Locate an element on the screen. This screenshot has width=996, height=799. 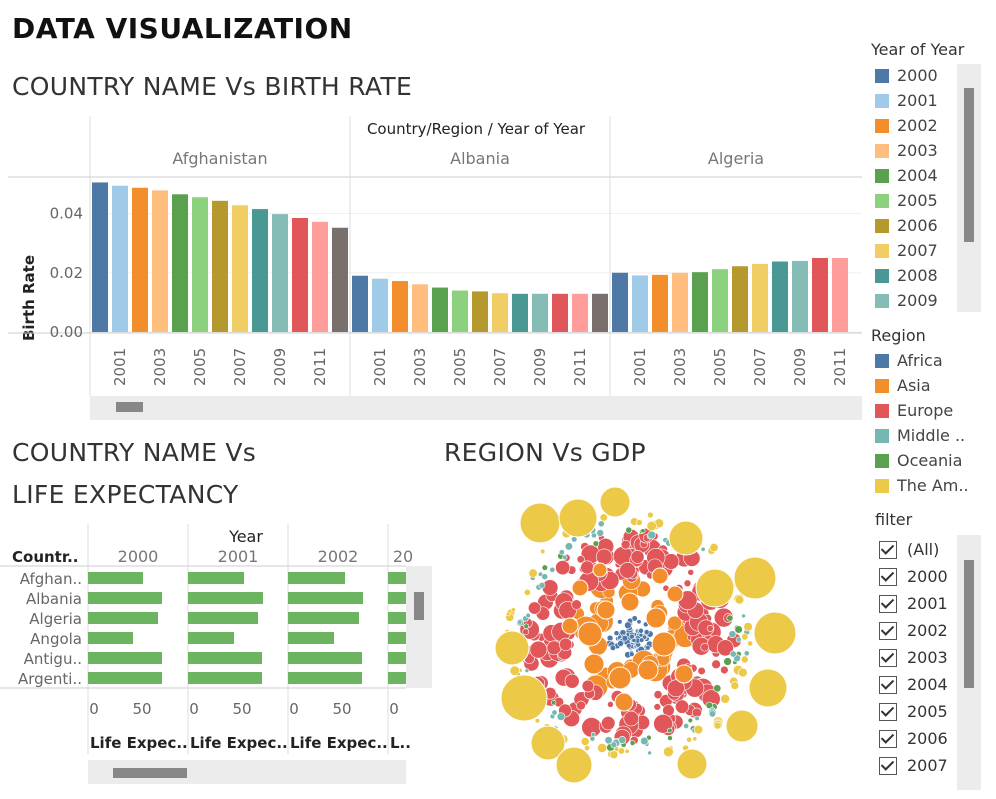
region-legend-item-oceania: Oceania is located at coordinates (922, 460).